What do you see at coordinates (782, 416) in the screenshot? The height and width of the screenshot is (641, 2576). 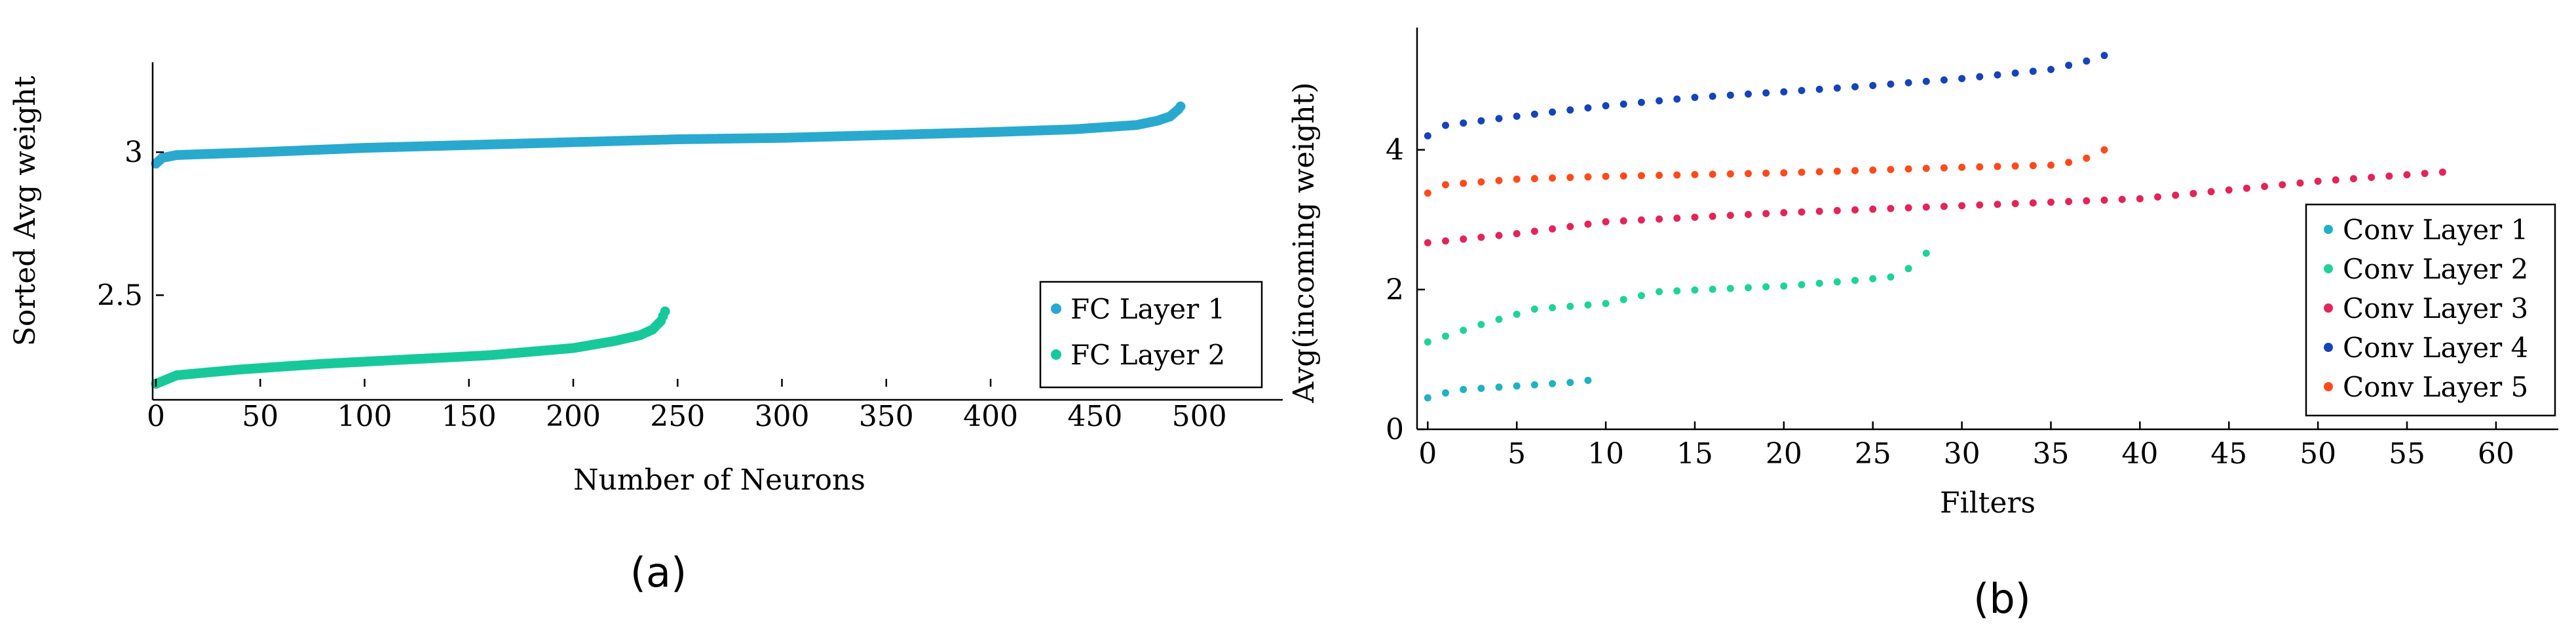 I see `x-tick-label: 300` at bounding box center [782, 416].